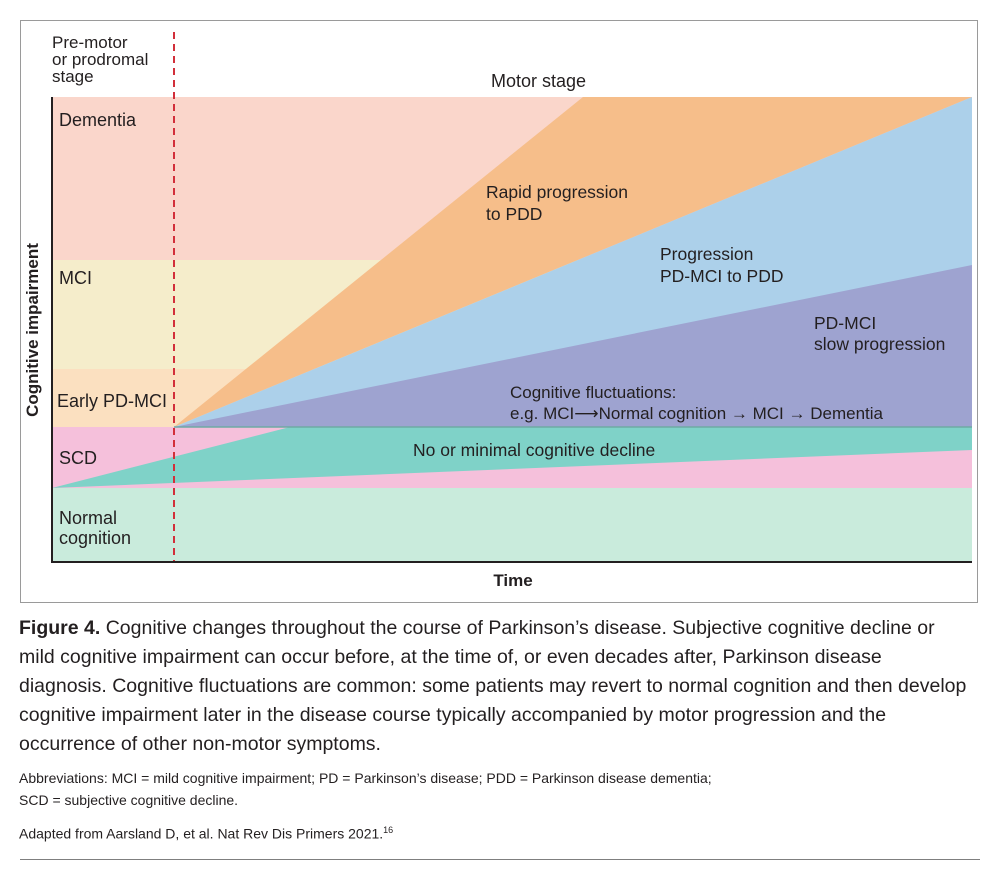 This screenshot has width=1000, height=881. I want to click on minimal-decline-wedge, so click(512, 457).